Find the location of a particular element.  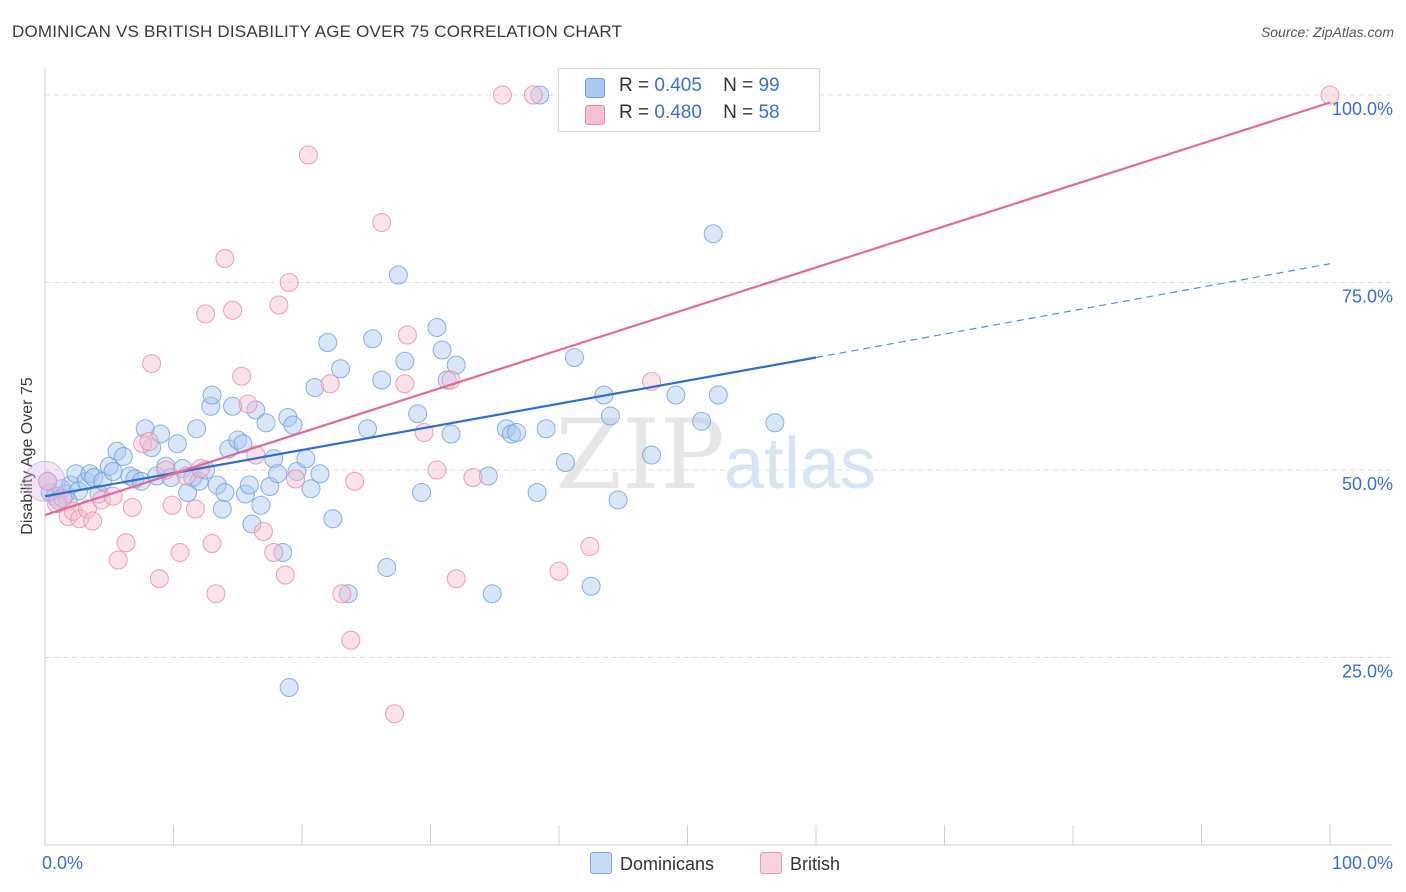

bottom-legend-swatch-dominicans is located at coordinates (601, 863).